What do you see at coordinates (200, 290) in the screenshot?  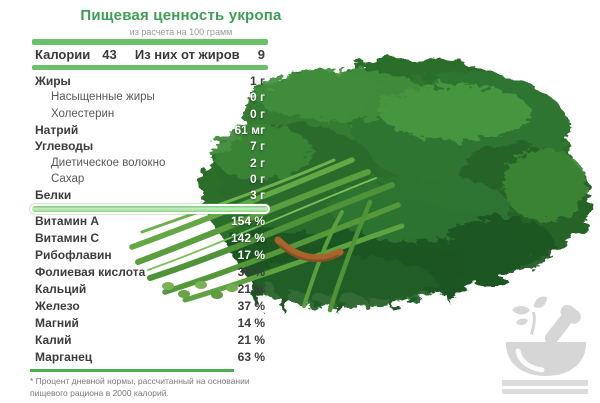 I see `stem-ends` at bounding box center [200, 290].